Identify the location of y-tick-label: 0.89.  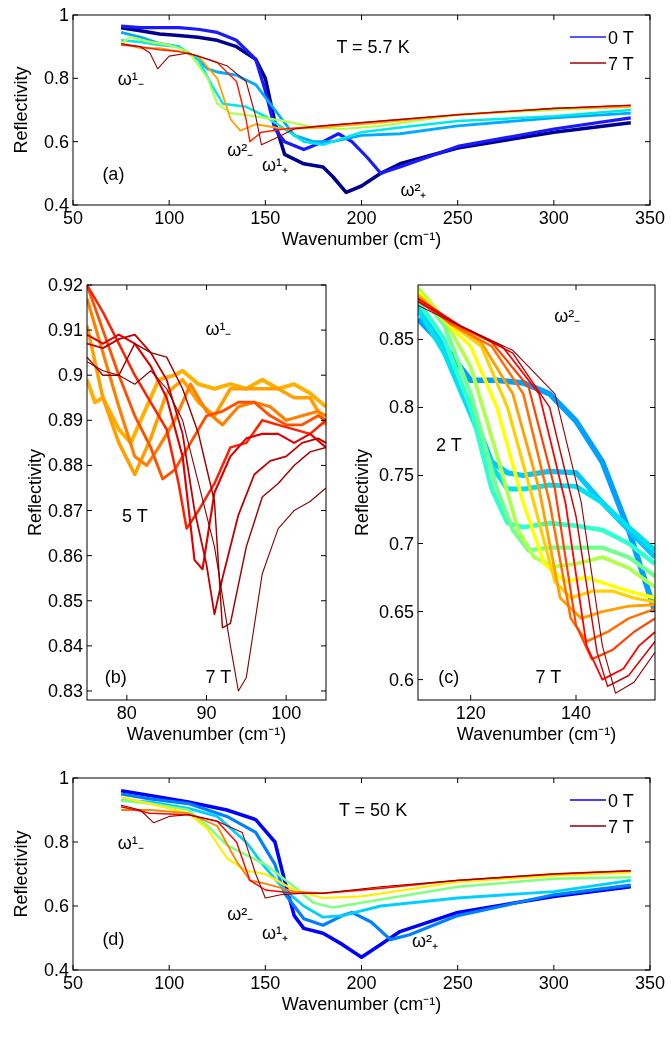
(65, 420).